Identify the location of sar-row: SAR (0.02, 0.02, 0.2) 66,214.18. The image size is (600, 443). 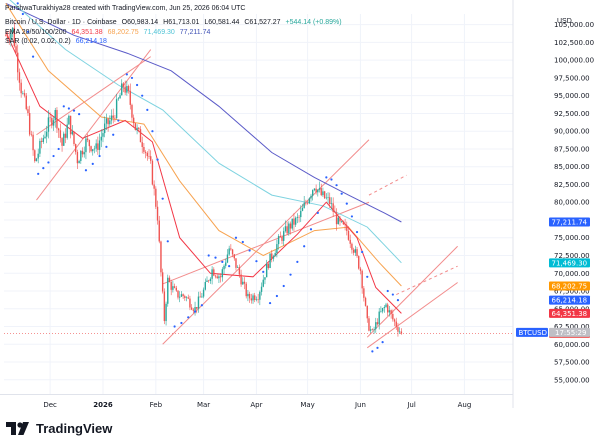
(57, 41).